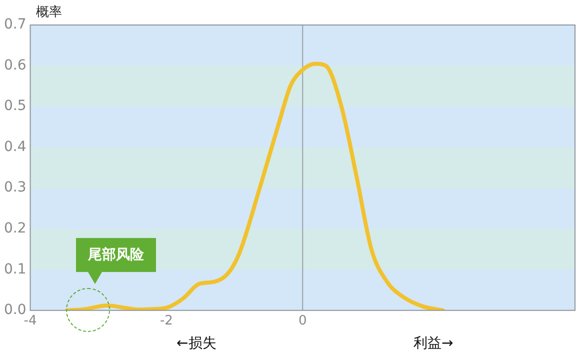  Describe the element at coordinates (15, 65) in the screenshot. I see `y-tick-label: 0.6` at that location.